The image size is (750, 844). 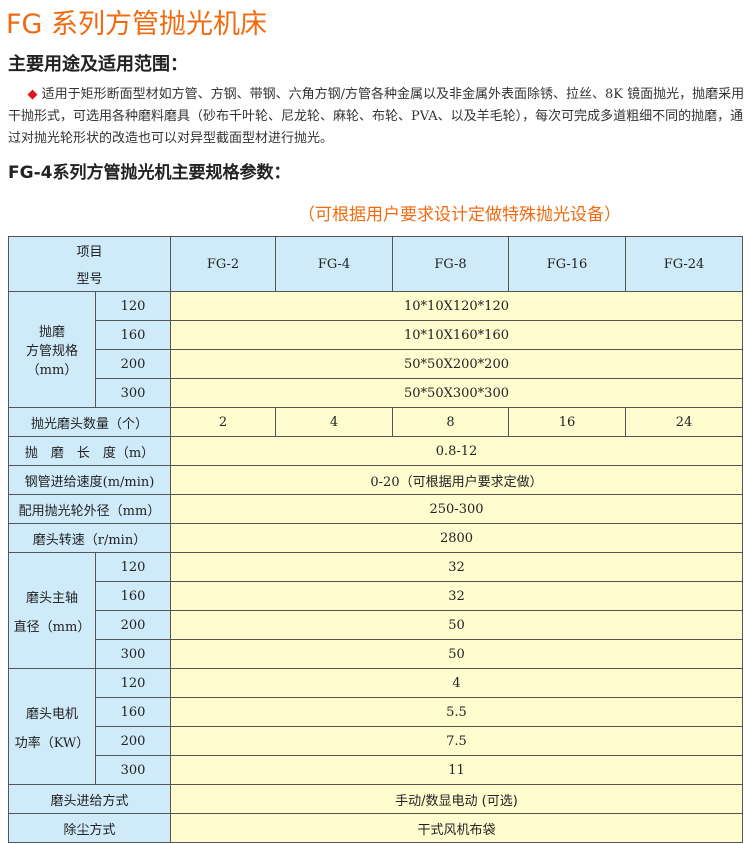 I want to click on header-row: 项目型号 FG-2 FG-4 FG-8 FG-16 FG-24, so click(x=375, y=264).